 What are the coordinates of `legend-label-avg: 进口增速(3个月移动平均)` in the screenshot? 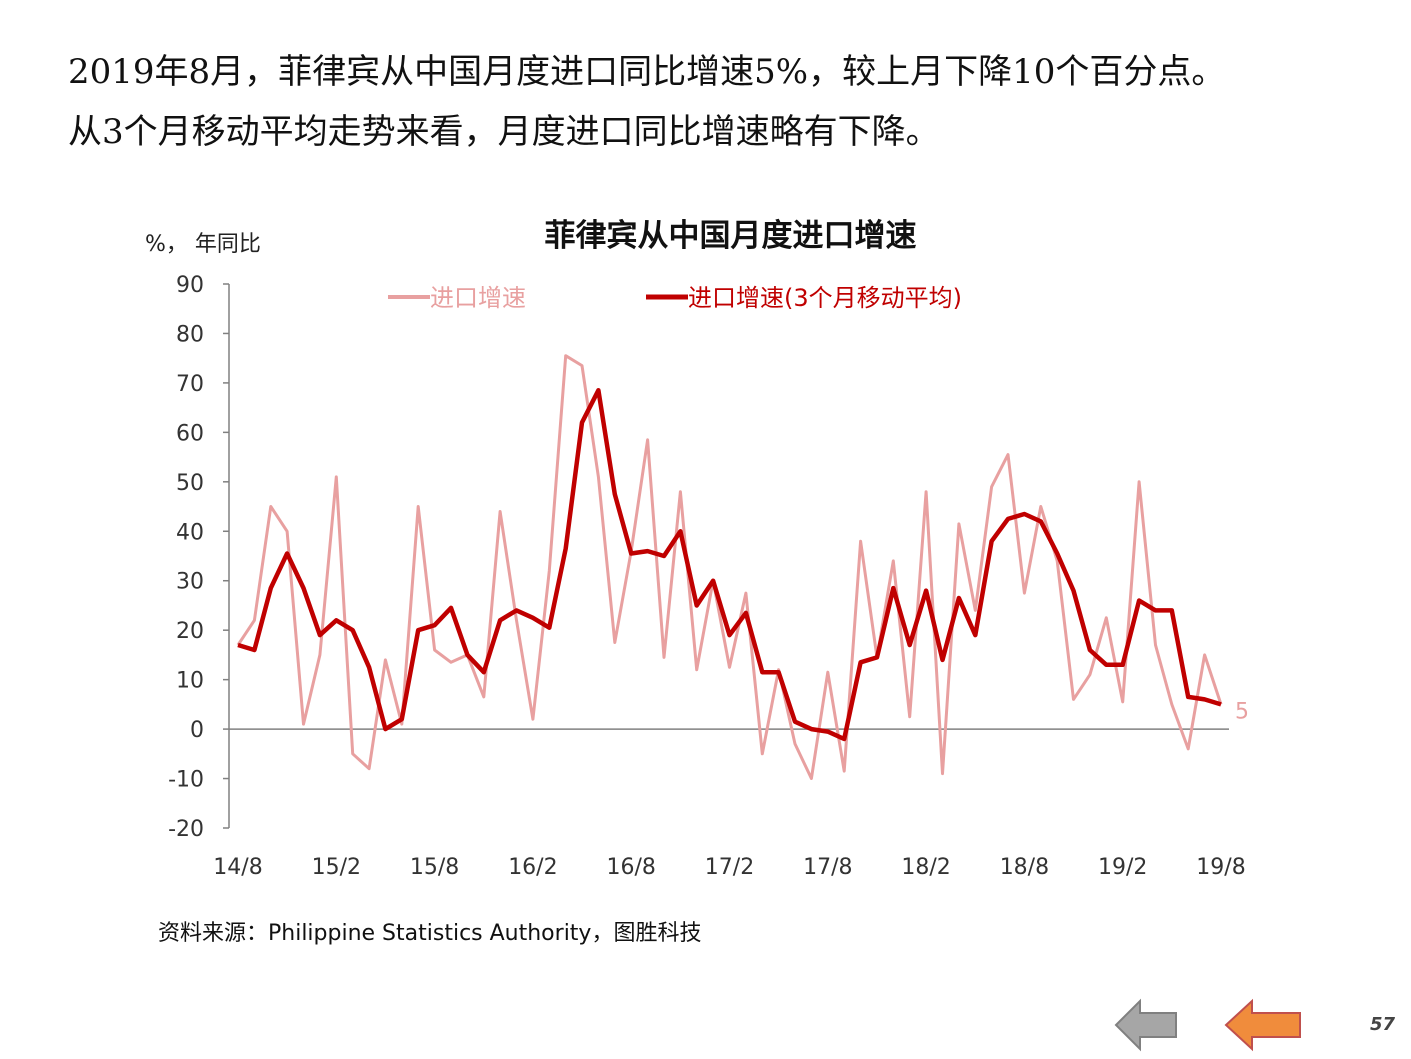 It's located at (825, 298).